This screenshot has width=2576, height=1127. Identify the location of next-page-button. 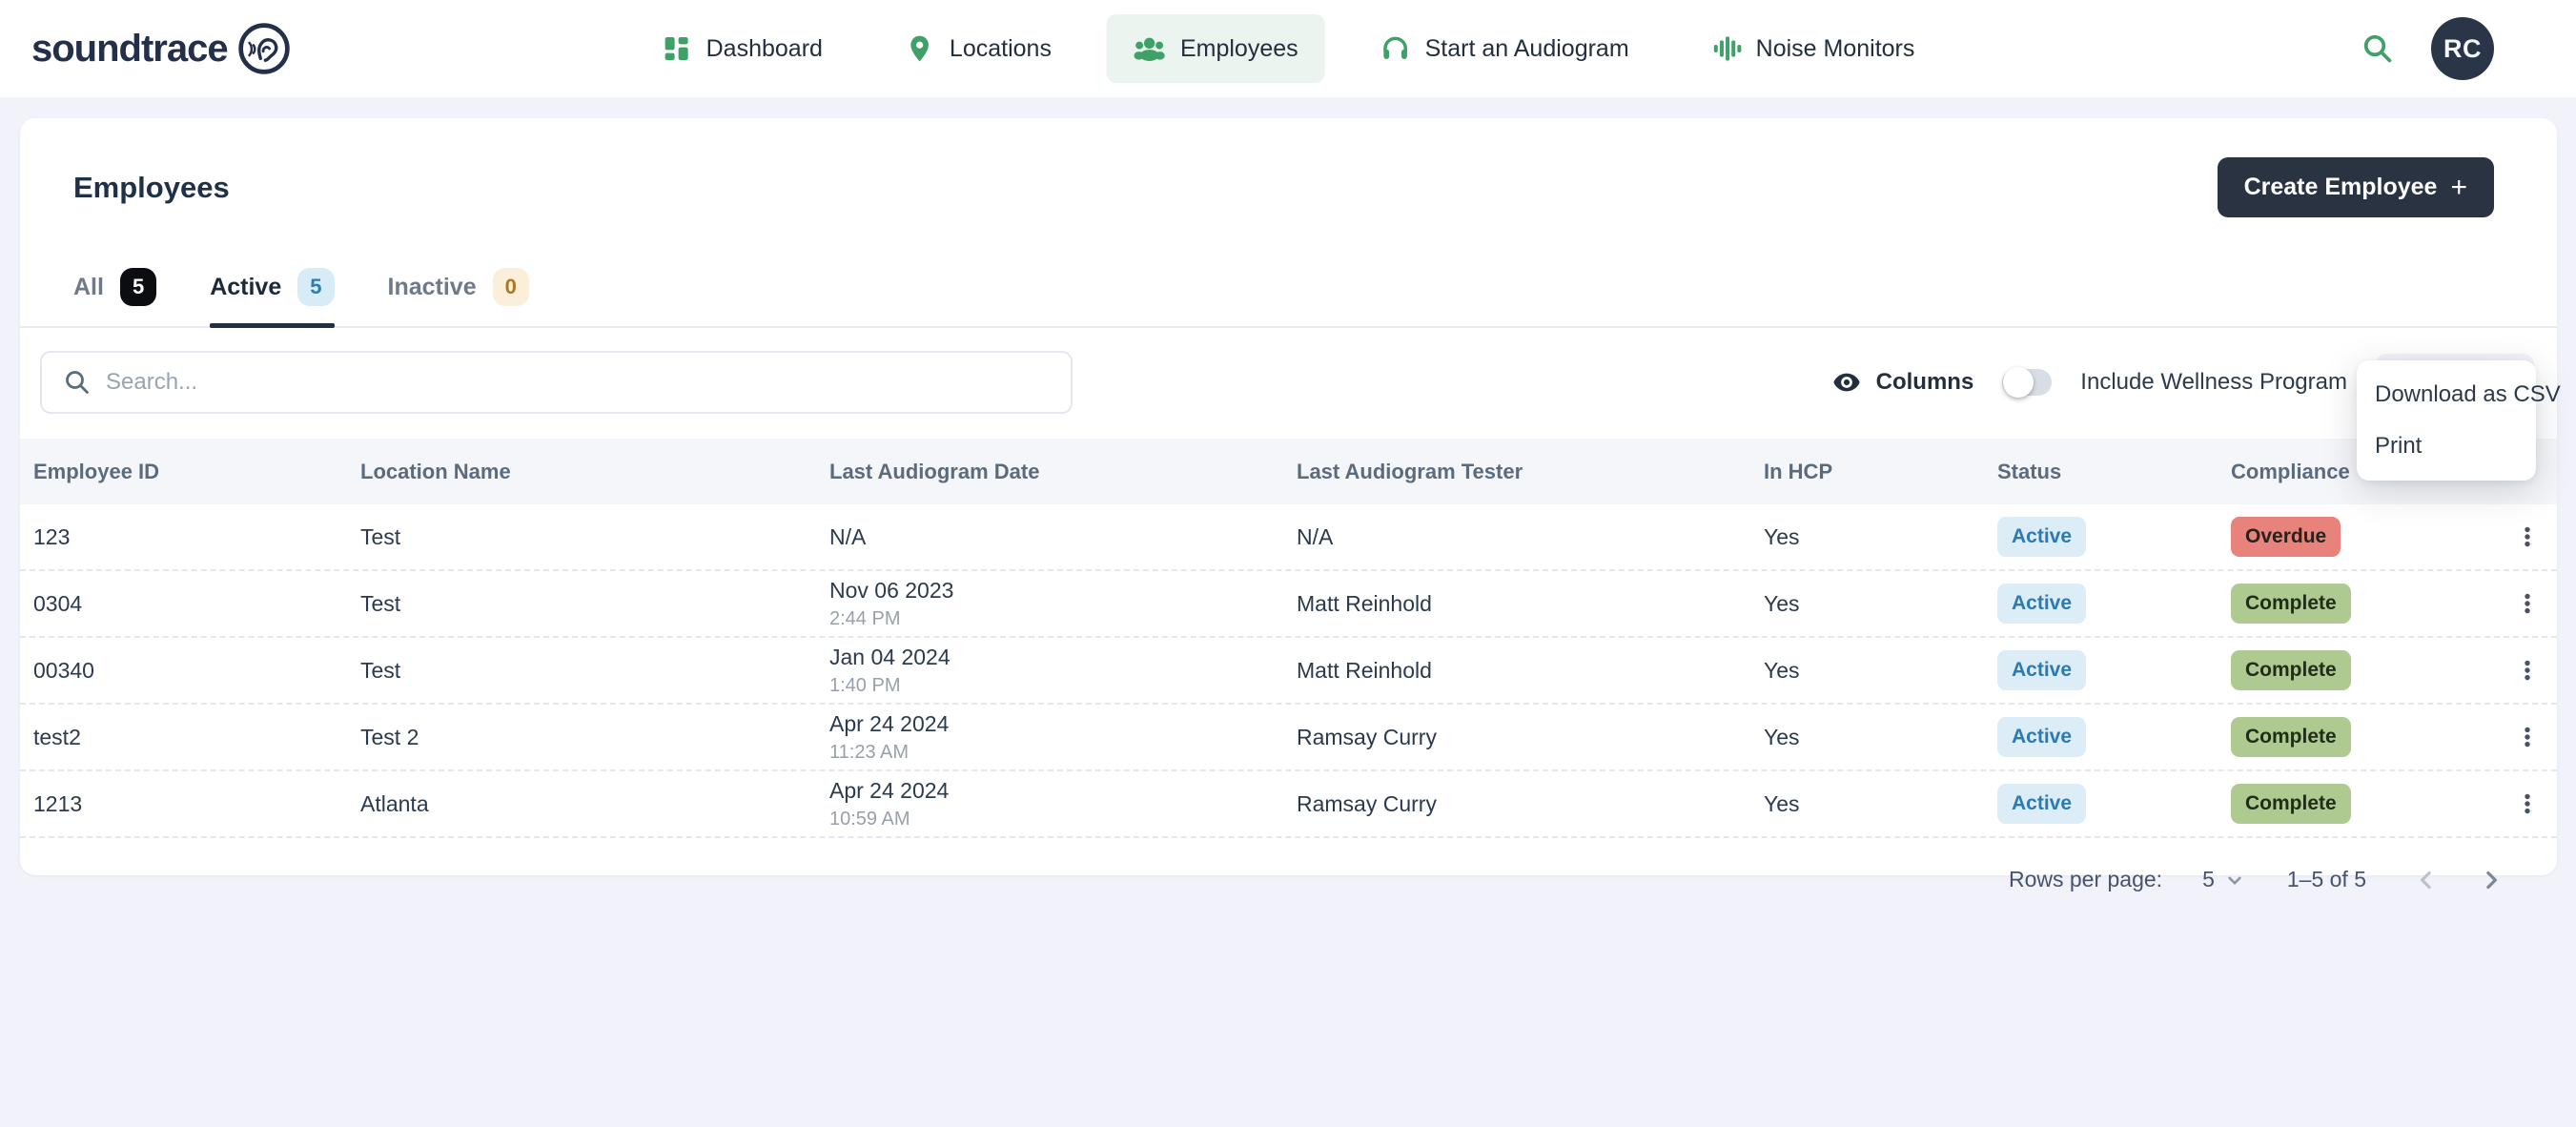
(2491, 880).